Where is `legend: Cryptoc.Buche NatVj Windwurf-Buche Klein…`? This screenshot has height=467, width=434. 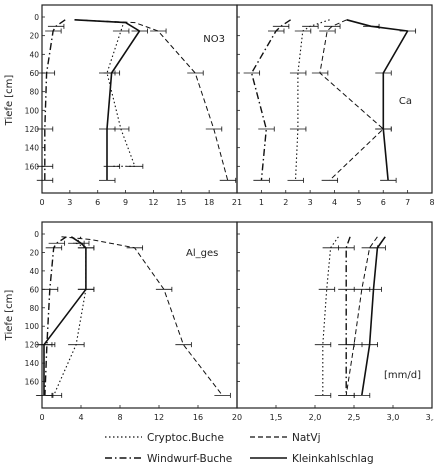 legend: Cryptoc.Buche NatVj Windwurf-Buche Klein… is located at coordinates (239, 448).